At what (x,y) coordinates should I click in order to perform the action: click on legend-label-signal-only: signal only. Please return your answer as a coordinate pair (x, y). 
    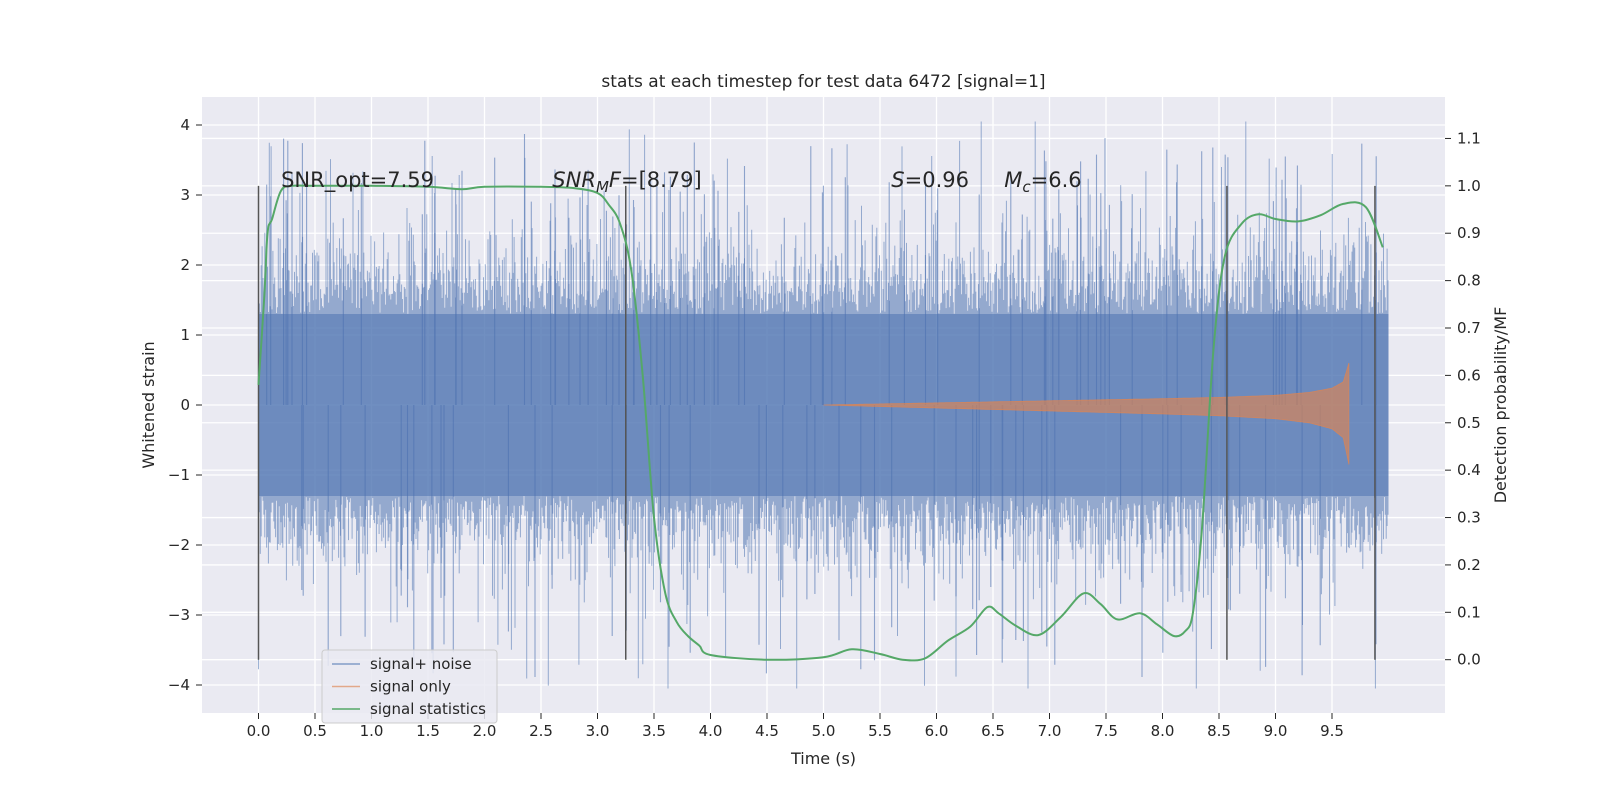
    Looking at the image, I should click on (410, 687).